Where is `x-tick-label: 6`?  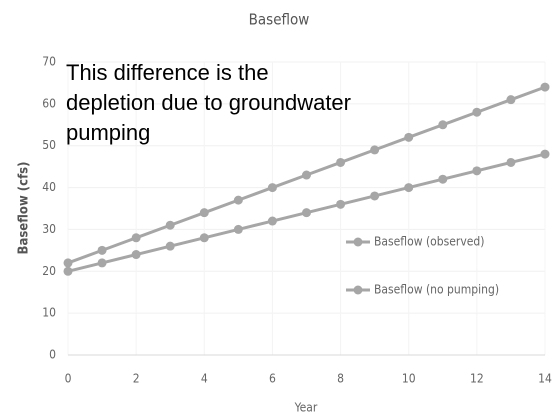
x-tick-label: 6 is located at coordinates (272, 379).